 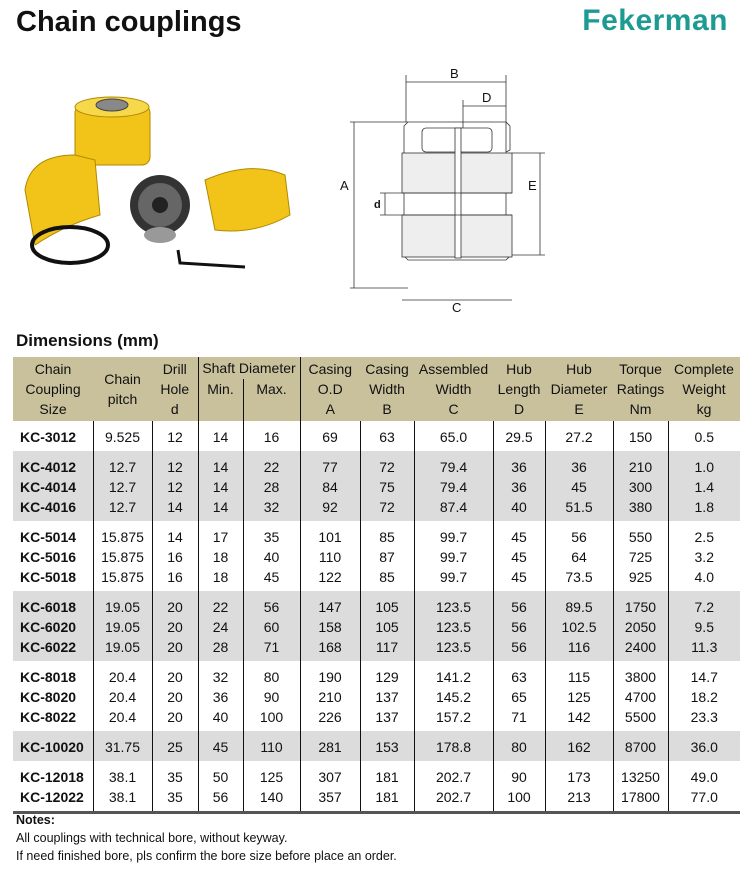 I want to click on value-cell: 11.3, so click(x=703, y=649).